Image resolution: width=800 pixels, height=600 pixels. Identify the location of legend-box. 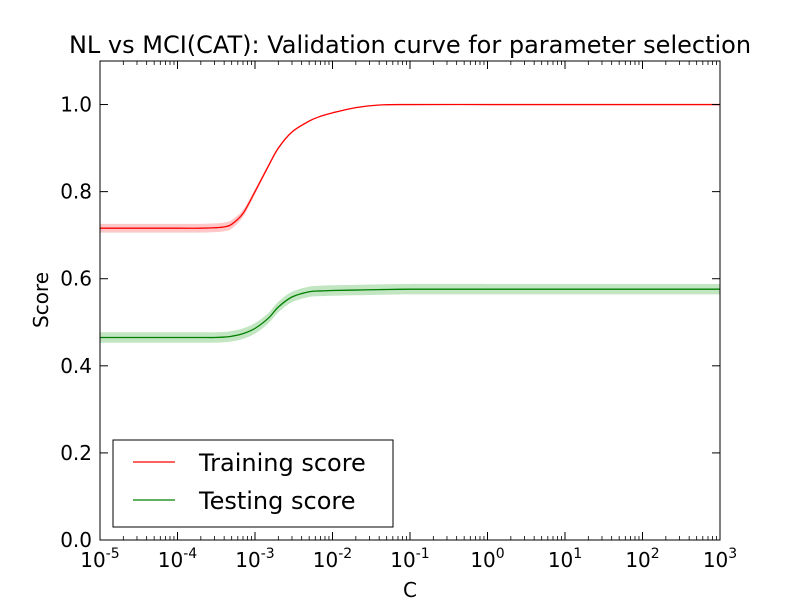
(253, 483).